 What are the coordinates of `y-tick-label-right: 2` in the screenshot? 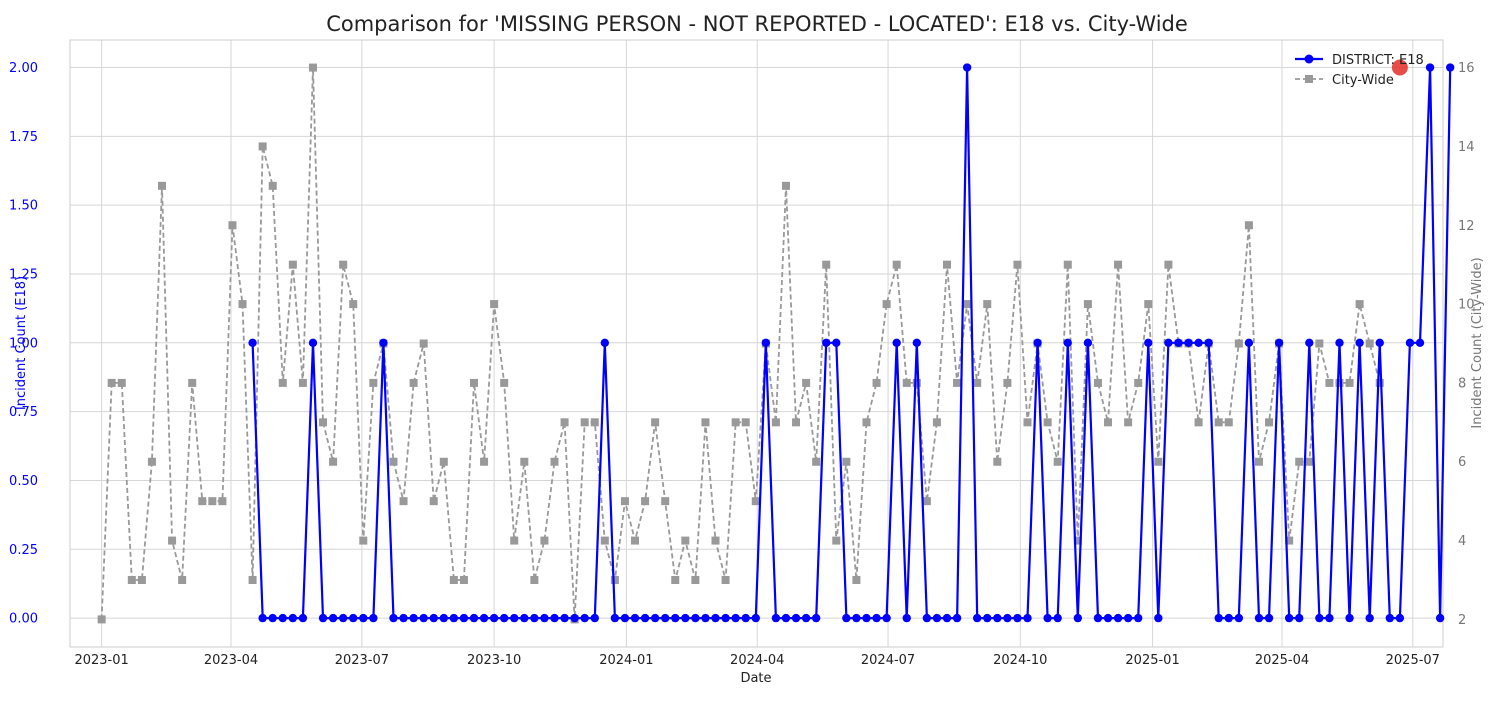 It's located at (1462, 620).